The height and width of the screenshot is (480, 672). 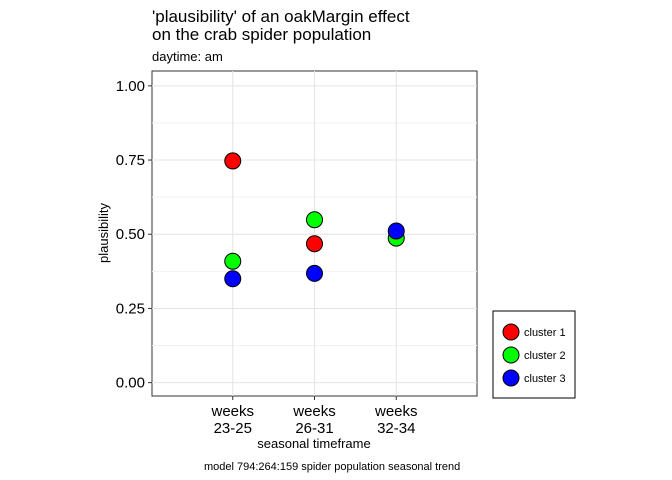 What do you see at coordinates (545, 379) in the screenshot?
I see `legend-label-3: cluster 3` at bounding box center [545, 379].